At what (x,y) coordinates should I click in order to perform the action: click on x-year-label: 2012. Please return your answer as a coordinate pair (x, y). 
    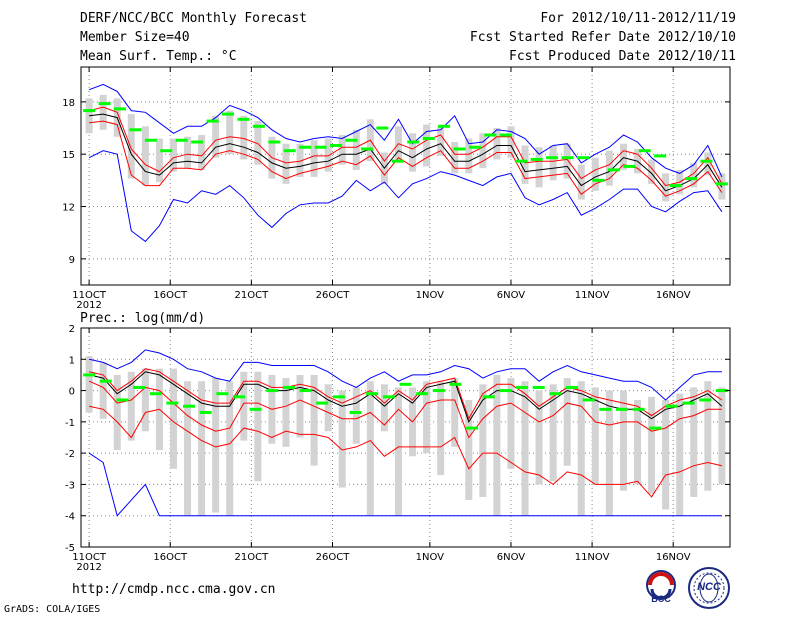
    Looking at the image, I should click on (88, 567).